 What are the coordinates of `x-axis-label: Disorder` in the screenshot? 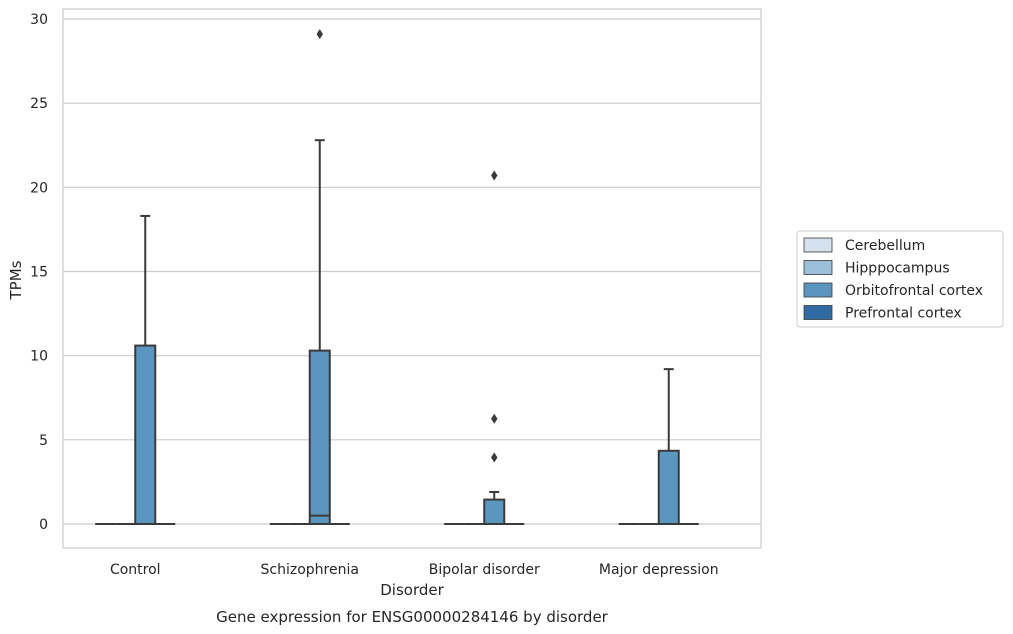 It's located at (412, 590).